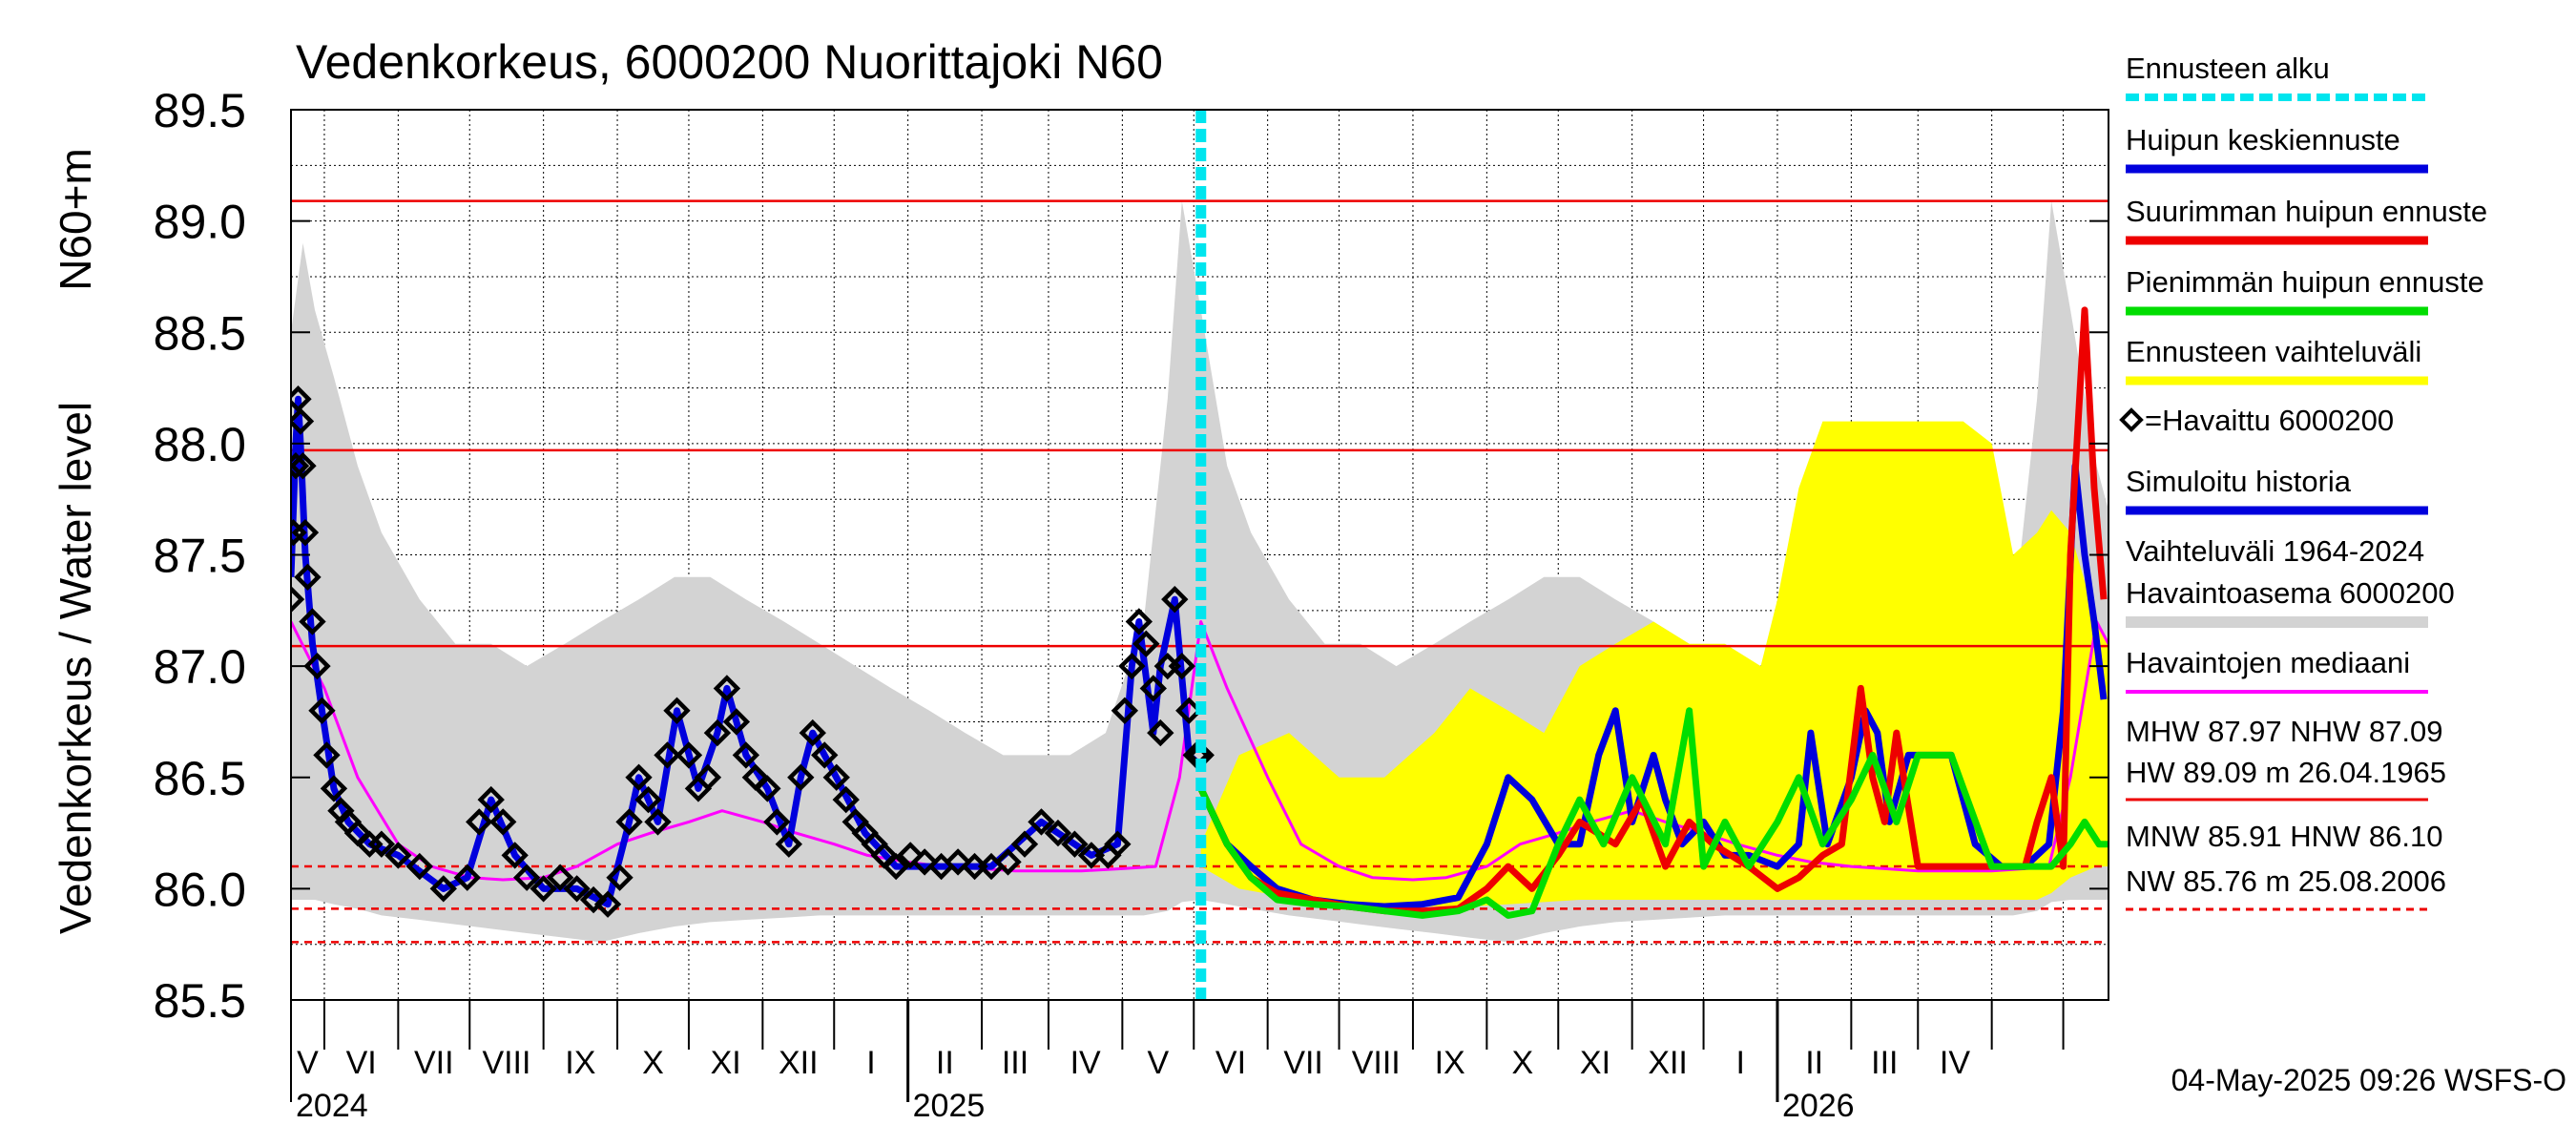 The width and height of the screenshot is (2576, 1145). What do you see at coordinates (726, 1063) in the screenshot?
I see `x-month-label: XI` at bounding box center [726, 1063].